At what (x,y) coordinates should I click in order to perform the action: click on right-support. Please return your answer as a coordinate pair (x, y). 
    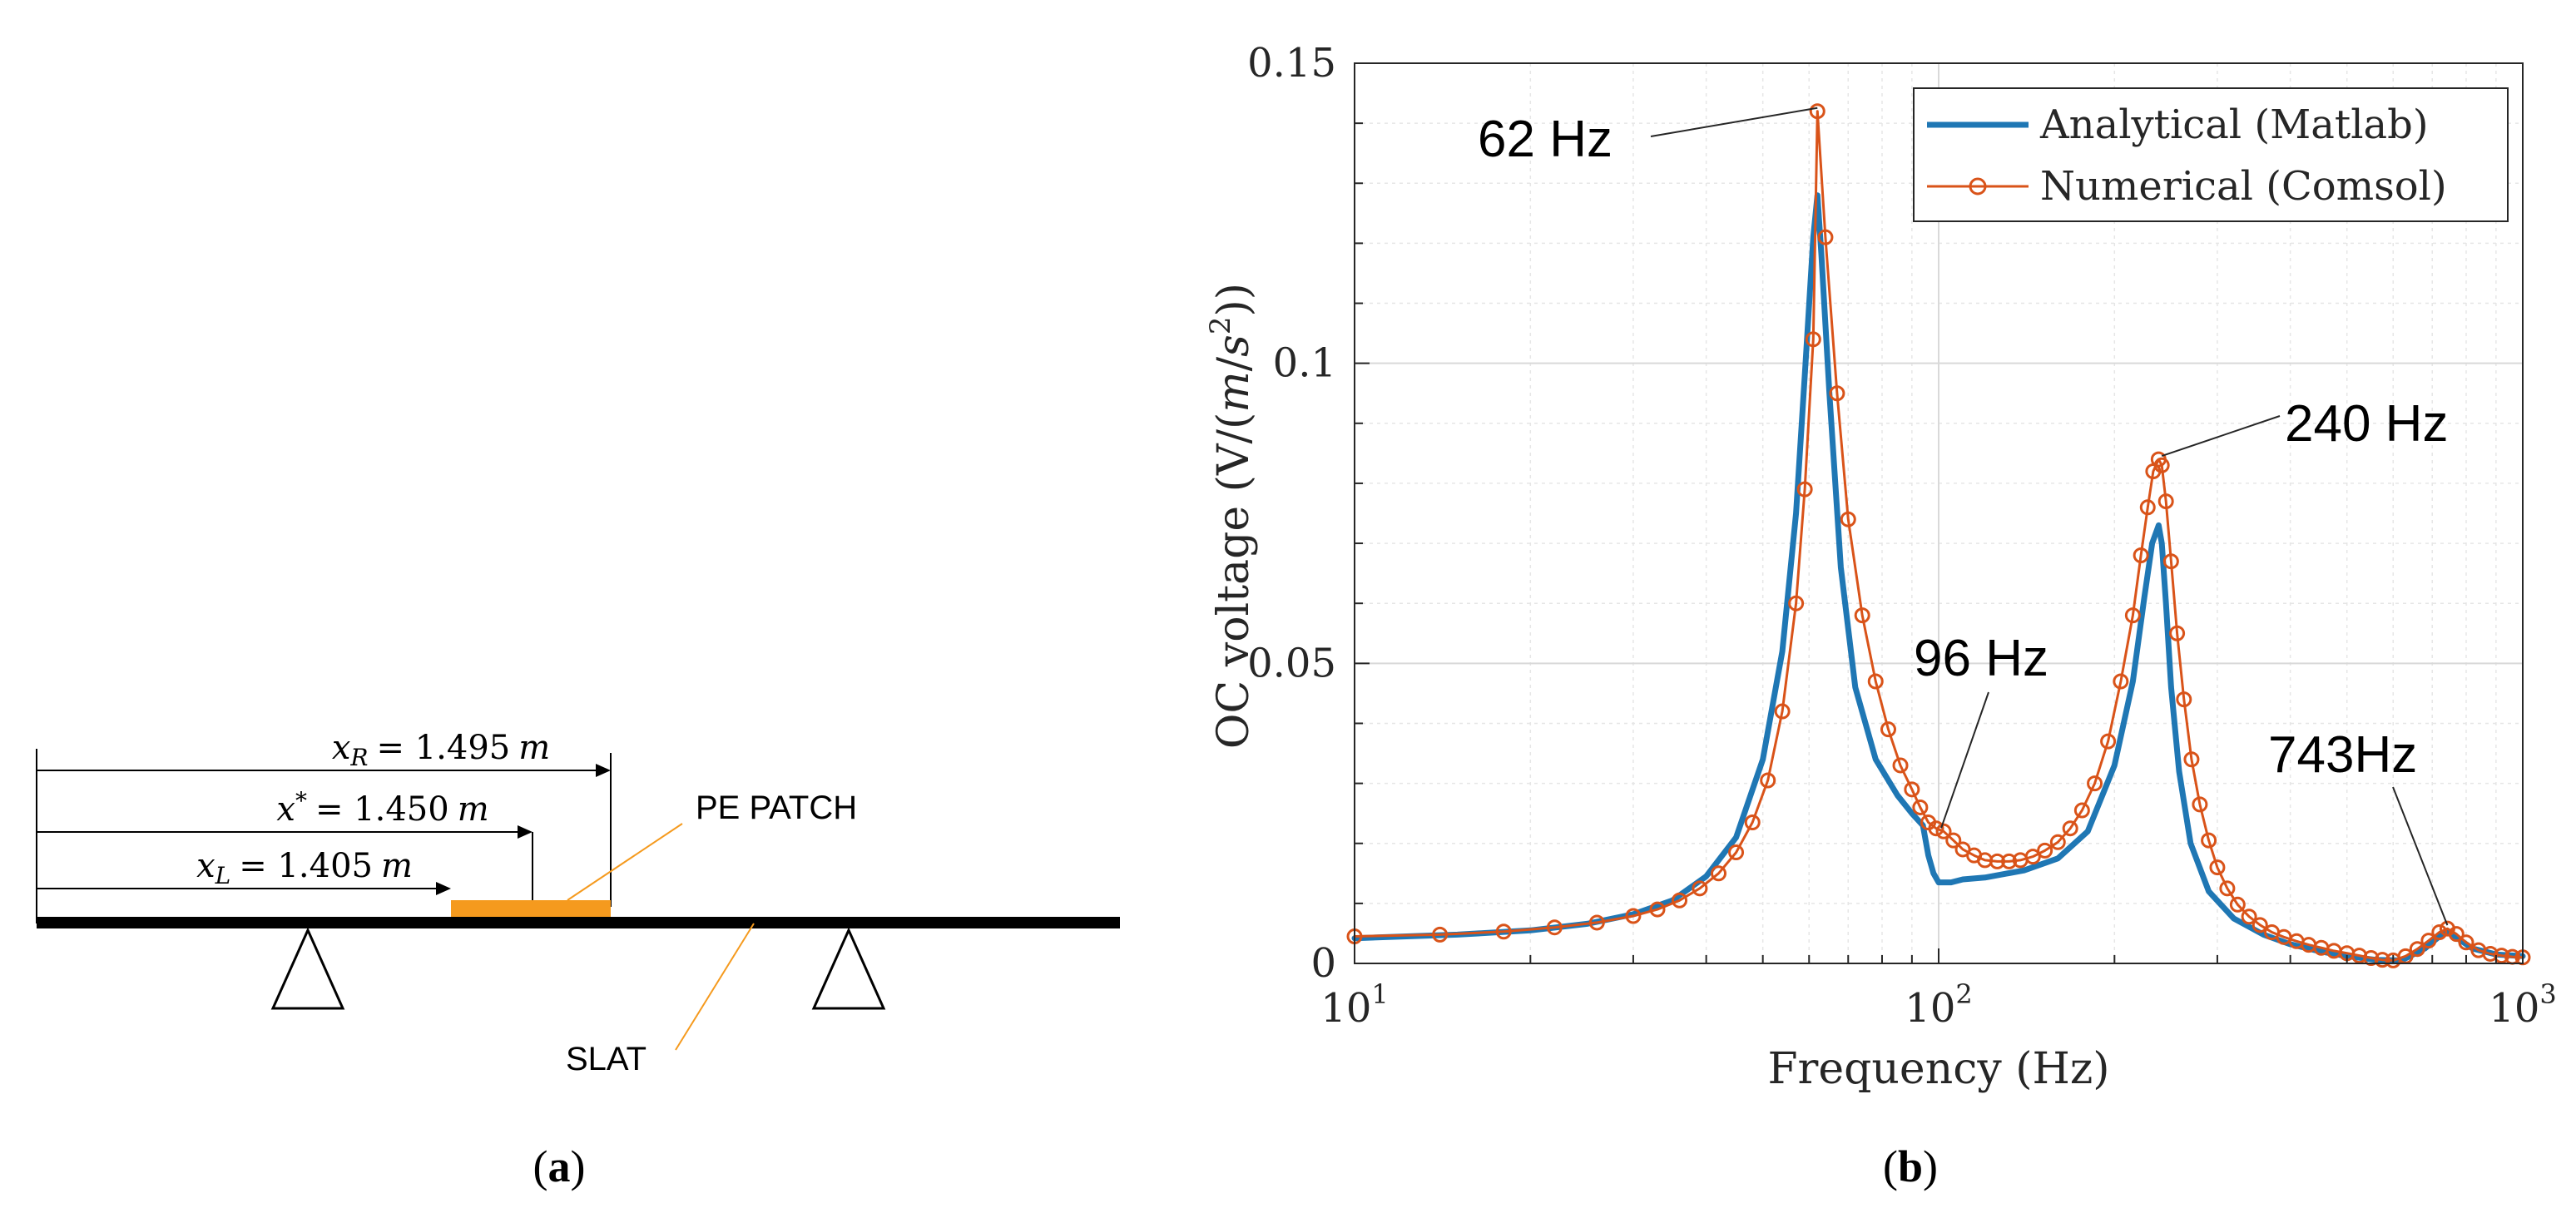
    Looking at the image, I should click on (849, 969).